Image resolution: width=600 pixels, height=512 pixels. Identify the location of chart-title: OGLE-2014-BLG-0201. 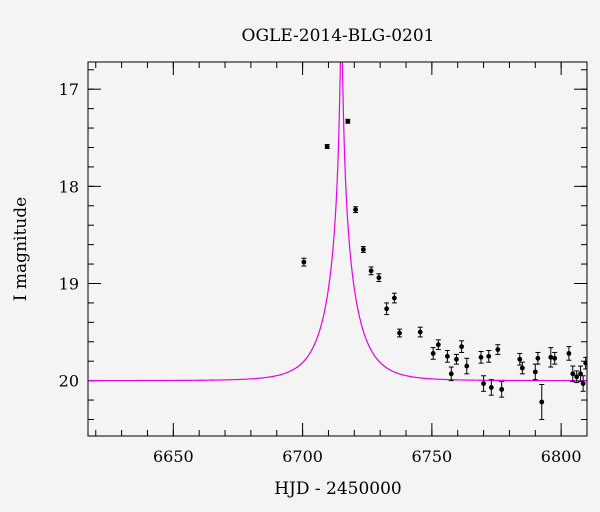
(338, 36).